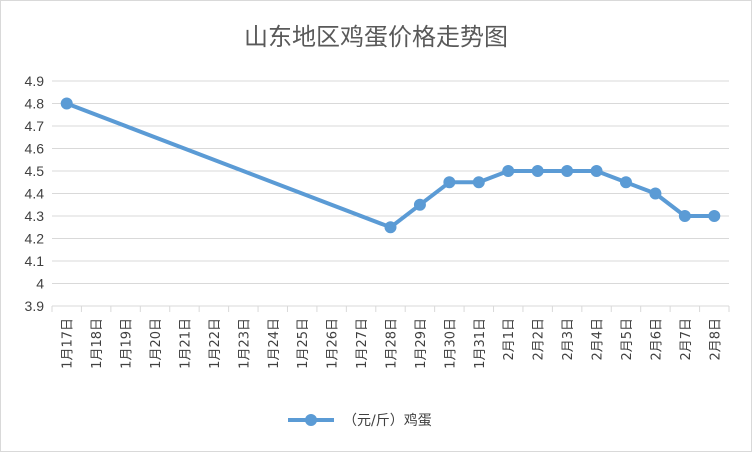 The image size is (752, 452). I want to click on x-tick-label: 1月30日, so click(450, 343).